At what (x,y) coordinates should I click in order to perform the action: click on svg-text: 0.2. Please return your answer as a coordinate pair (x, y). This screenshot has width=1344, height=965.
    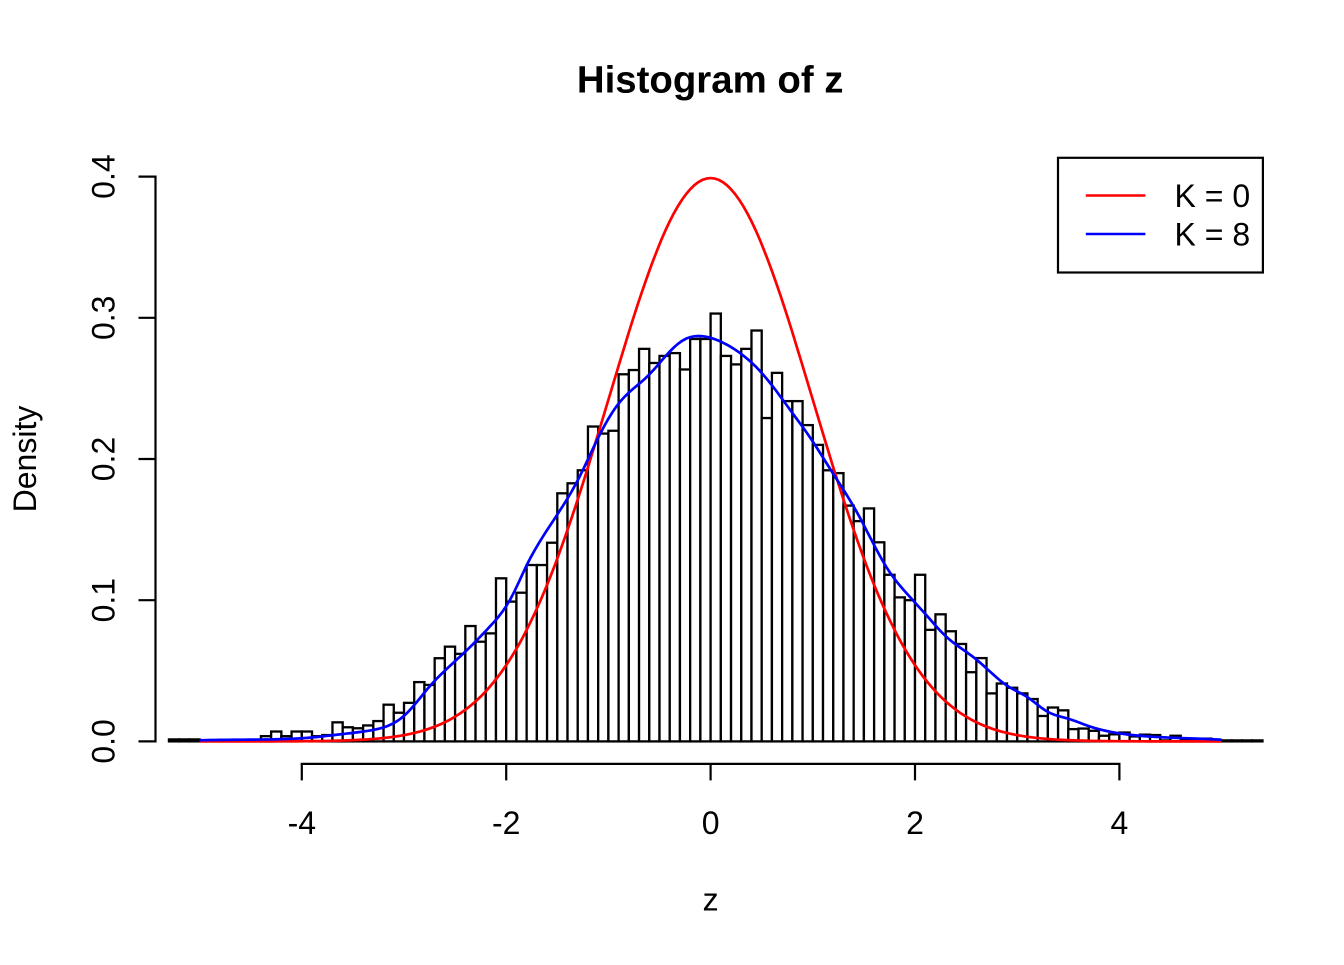
    Looking at the image, I should click on (104, 459).